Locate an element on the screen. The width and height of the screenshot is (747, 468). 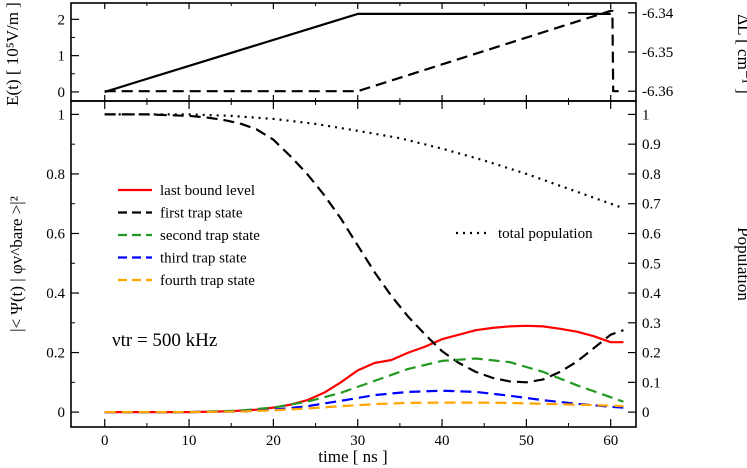
series-line-third-trap-state is located at coordinates (364, 401).